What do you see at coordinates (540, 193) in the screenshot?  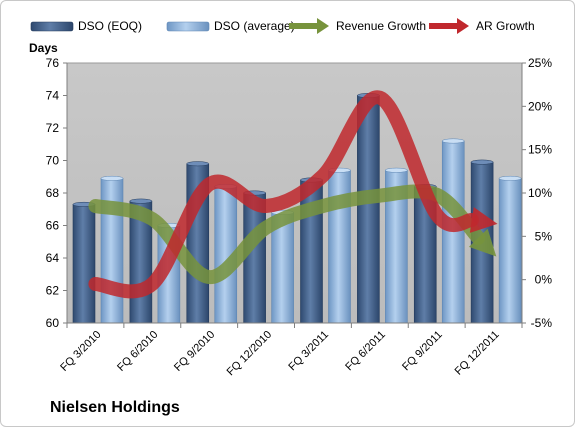 I see `y-right-tick-label-3: 10%` at bounding box center [540, 193].